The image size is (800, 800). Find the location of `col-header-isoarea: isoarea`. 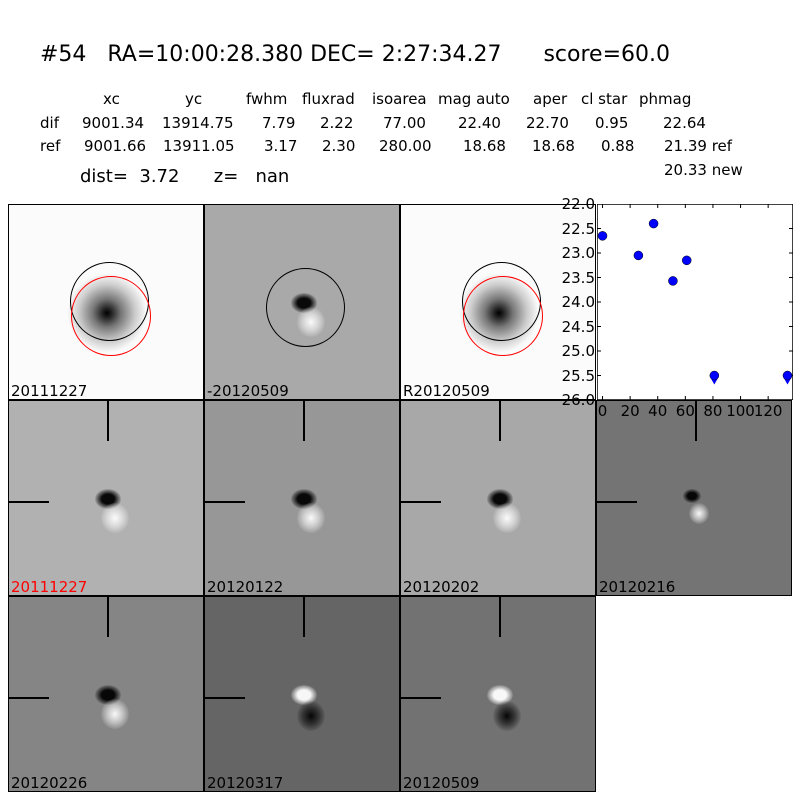

col-header-isoarea: isoarea is located at coordinates (399, 99).